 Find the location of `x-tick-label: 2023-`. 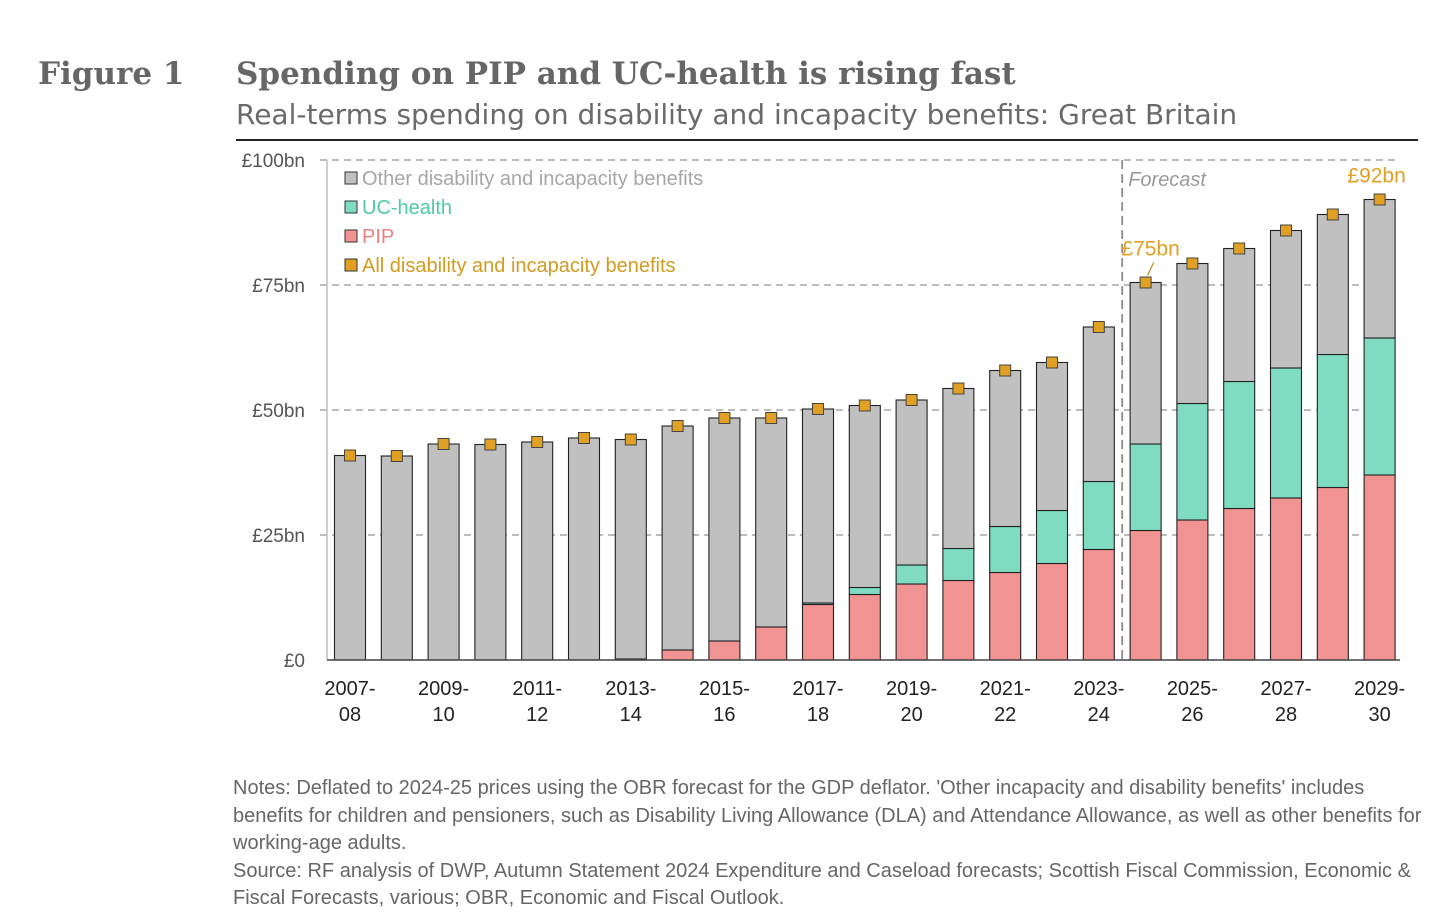

x-tick-label: 2023- is located at coordinates (1098, 689).